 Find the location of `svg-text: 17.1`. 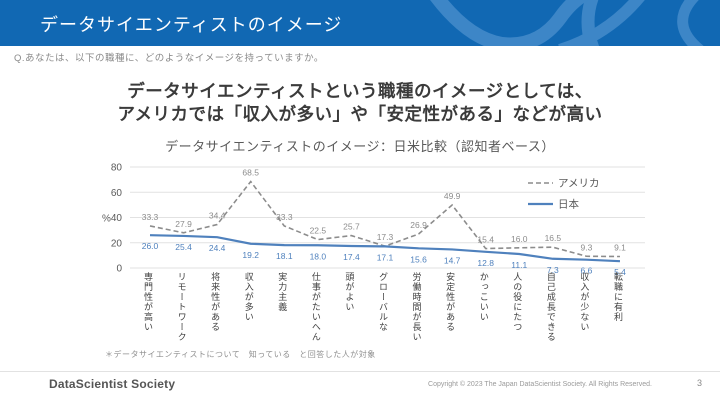

svg-text: 17.1 is located at coordinates (385, 257).